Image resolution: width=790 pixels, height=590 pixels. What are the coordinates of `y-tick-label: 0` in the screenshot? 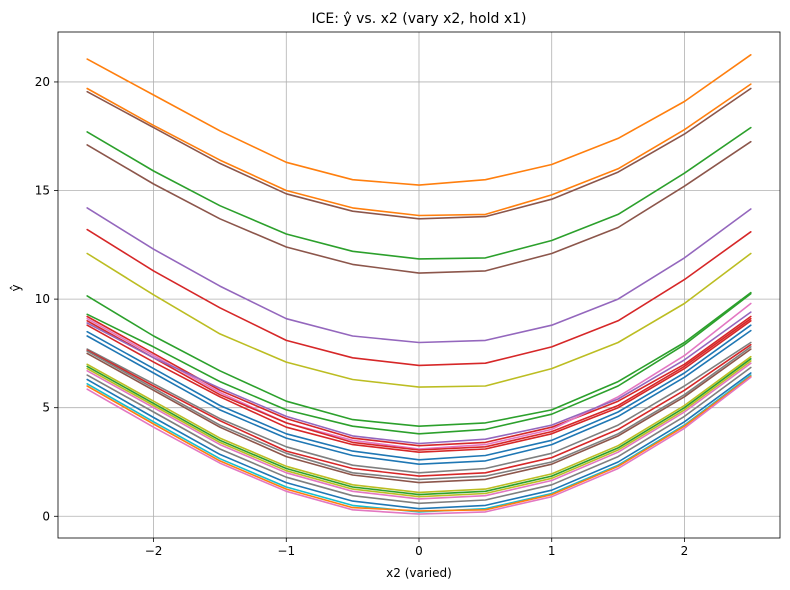 It's located at (46, 516).